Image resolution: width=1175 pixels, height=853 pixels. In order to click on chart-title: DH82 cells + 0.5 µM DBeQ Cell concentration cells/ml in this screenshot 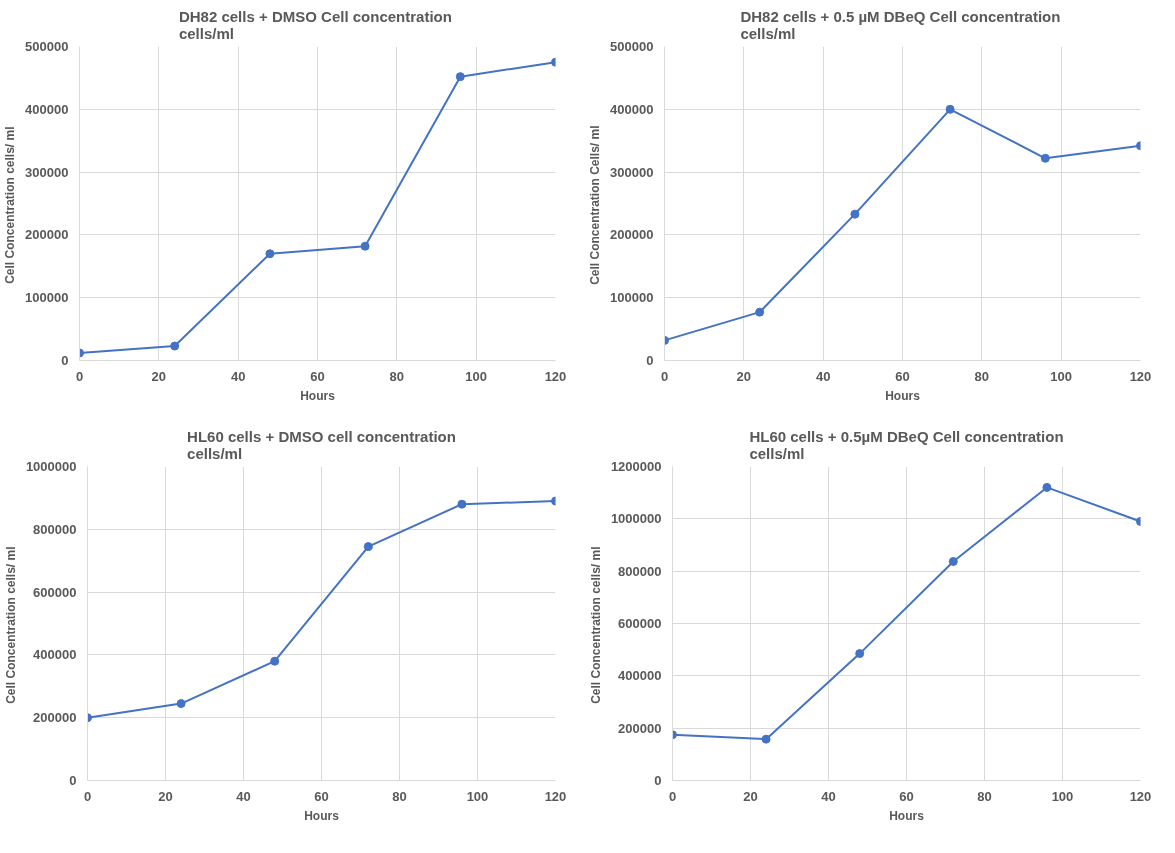, I will do `click(900, 24)`.